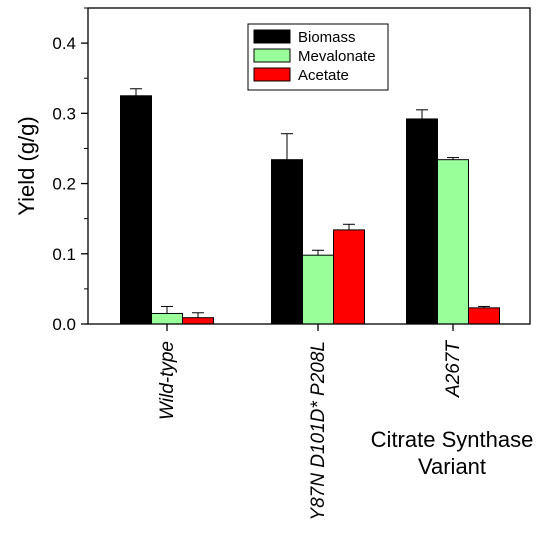 Image resolution: width=550 pixels, height=535 pixels. I want to click on y-axis-label: Yield (g/g), so click(26, 165).